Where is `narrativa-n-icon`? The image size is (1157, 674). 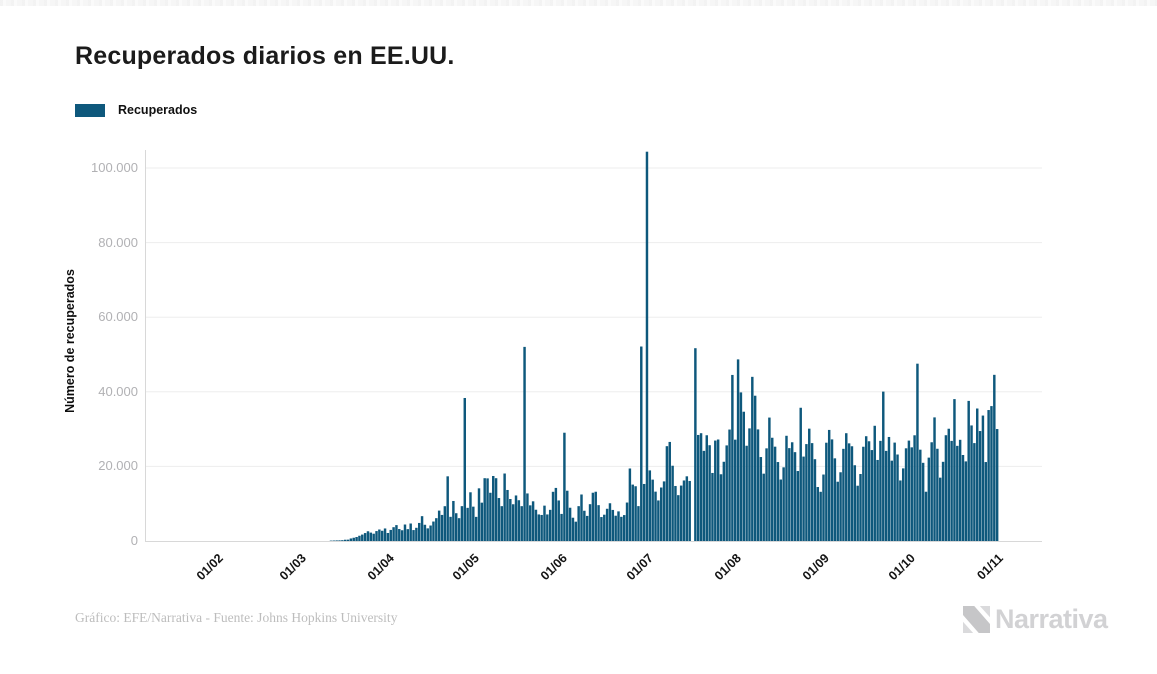
narrativa-n-icon is located at coordinates (976, 619).